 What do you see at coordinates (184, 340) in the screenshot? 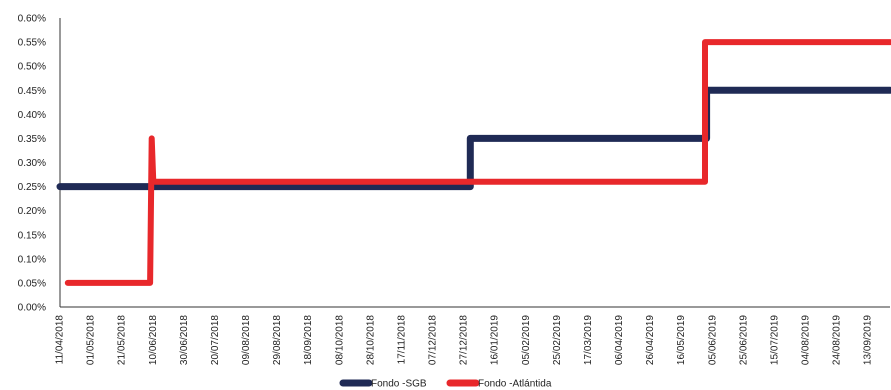
I see `x-tick-label: 30/06/2018` at bounding box center [184, 340].